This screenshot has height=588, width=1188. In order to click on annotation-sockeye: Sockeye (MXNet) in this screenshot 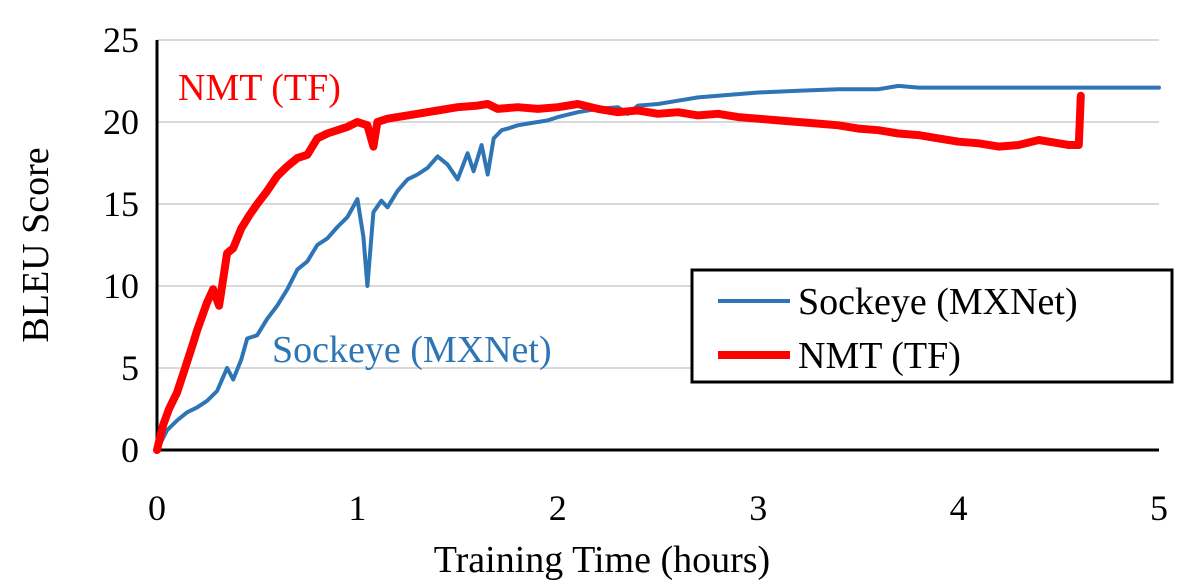, I will do `click(412, 350)`.